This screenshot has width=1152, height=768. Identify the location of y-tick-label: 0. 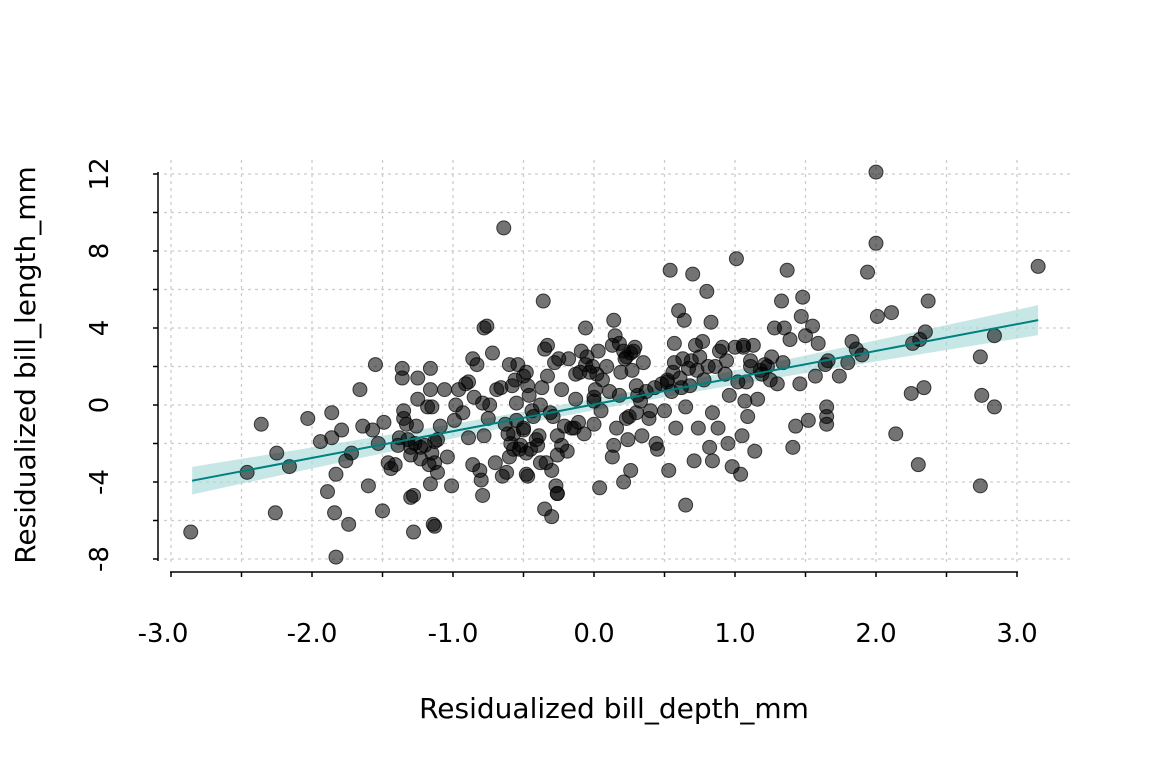
(100, 405).